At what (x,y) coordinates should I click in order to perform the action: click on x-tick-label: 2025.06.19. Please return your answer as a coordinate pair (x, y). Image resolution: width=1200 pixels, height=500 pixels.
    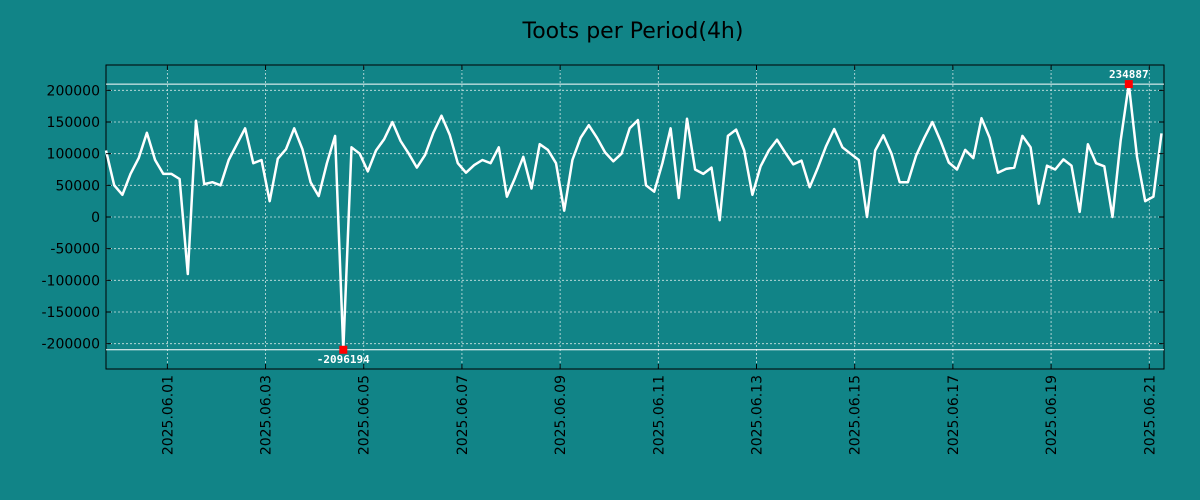
    Looking at the image, I should click on (1052, 415).